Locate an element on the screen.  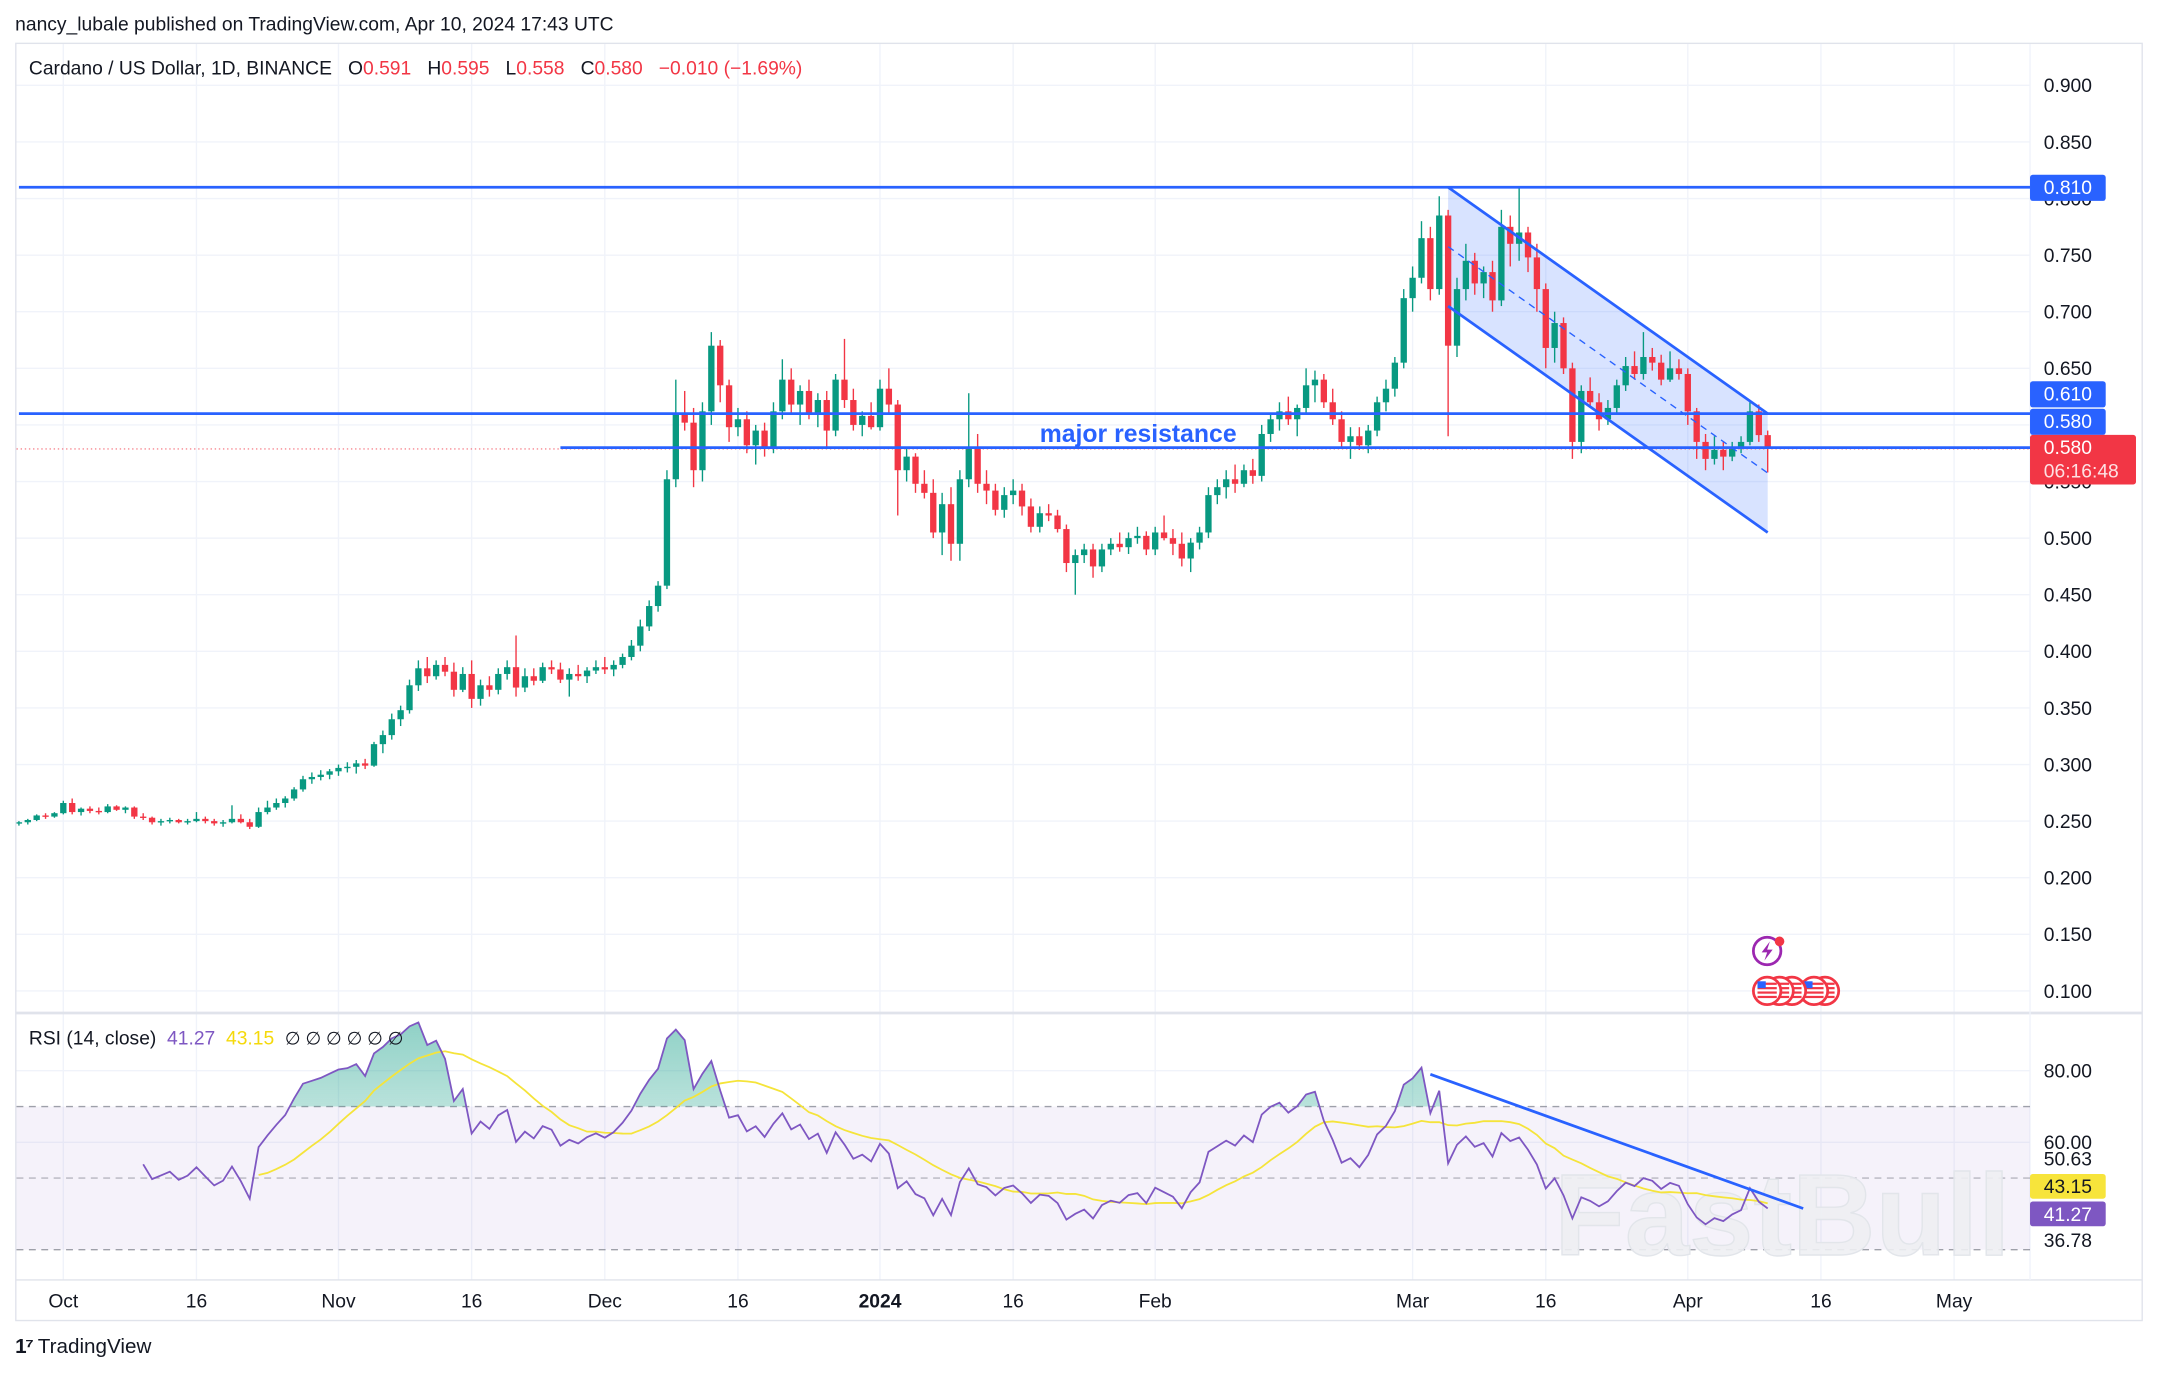
rsi-pane is located at coordinates (973, 1123).